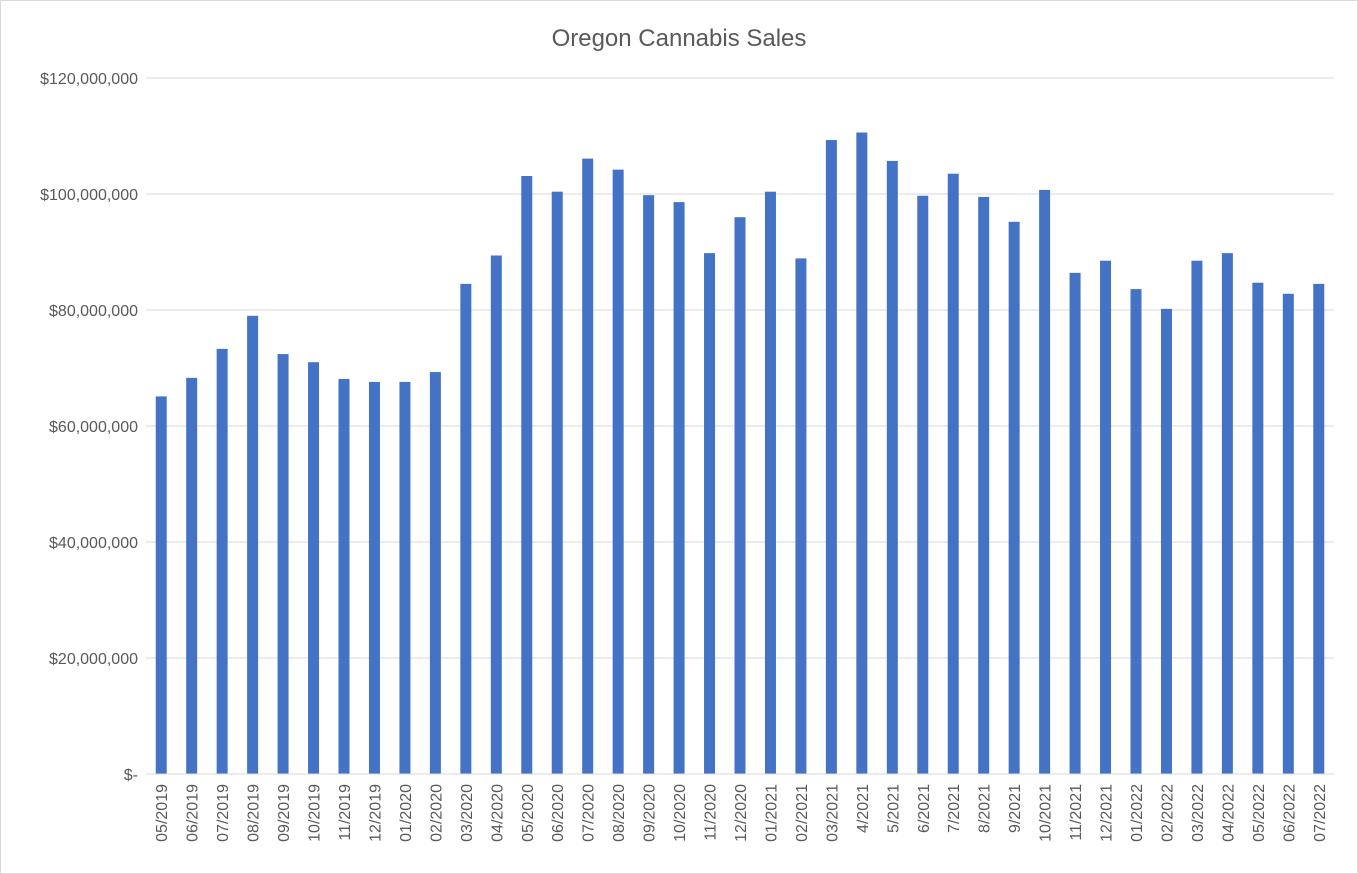 This screenshot has width=1358, height=874. What do you see at coordinates (93, 311) in the screenshot?
I see `y-tick-label: $80,000,000` at bounding box center [93, 311].